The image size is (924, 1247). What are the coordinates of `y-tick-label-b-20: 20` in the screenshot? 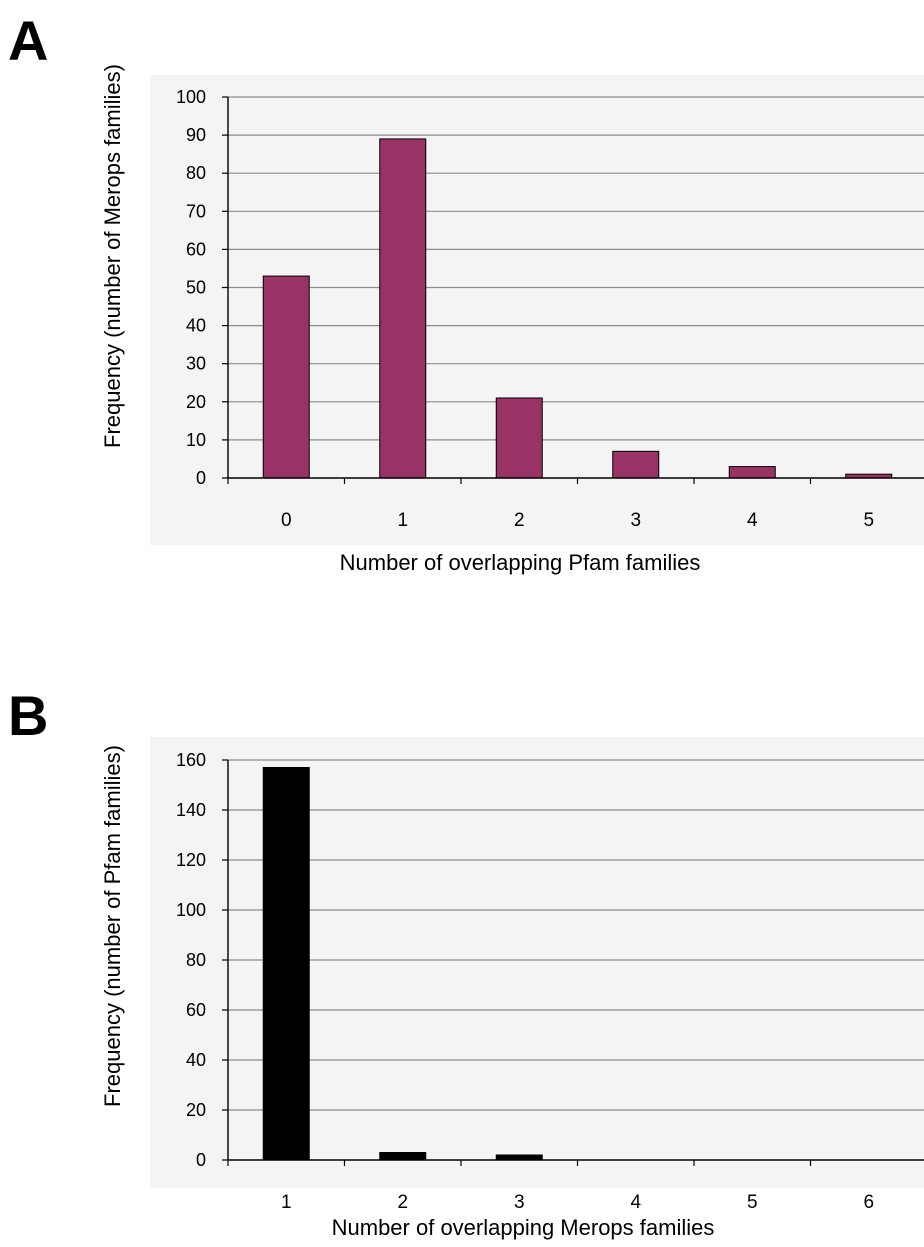 It's located at (196, 1110).